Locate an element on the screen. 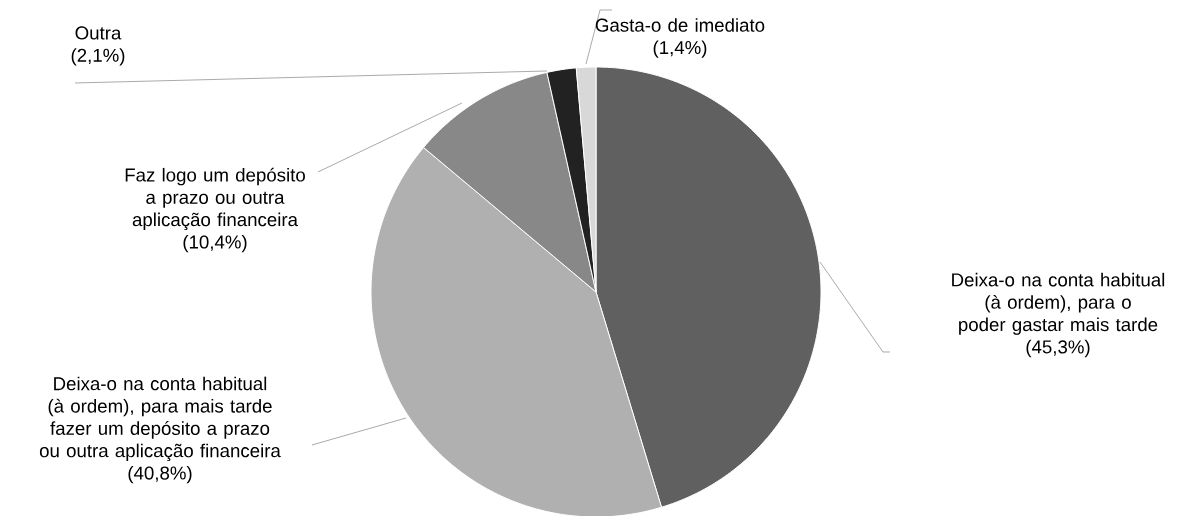  slice-label: Faz logo um depósito a prazo ou outra aplicação financeira is located at coordinates (215, 199).